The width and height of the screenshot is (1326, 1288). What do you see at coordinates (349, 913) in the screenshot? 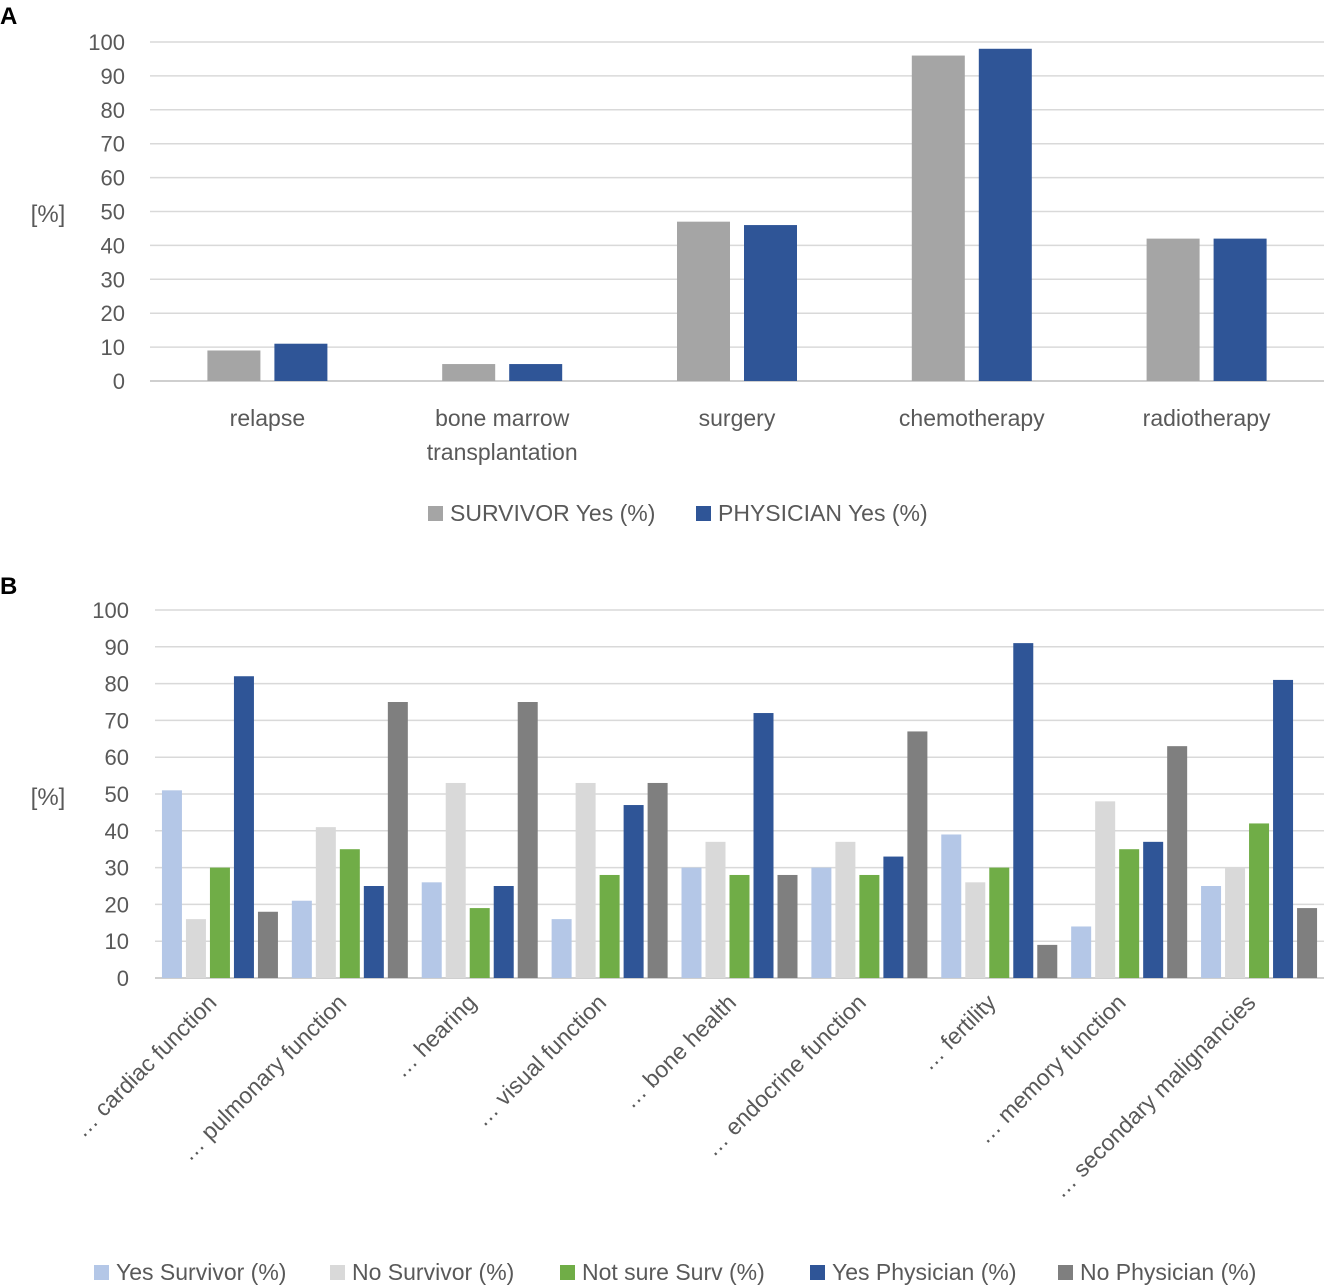
I see `bar-not-sure-surv-pulmonary-function` at bounding box center [349, 913].